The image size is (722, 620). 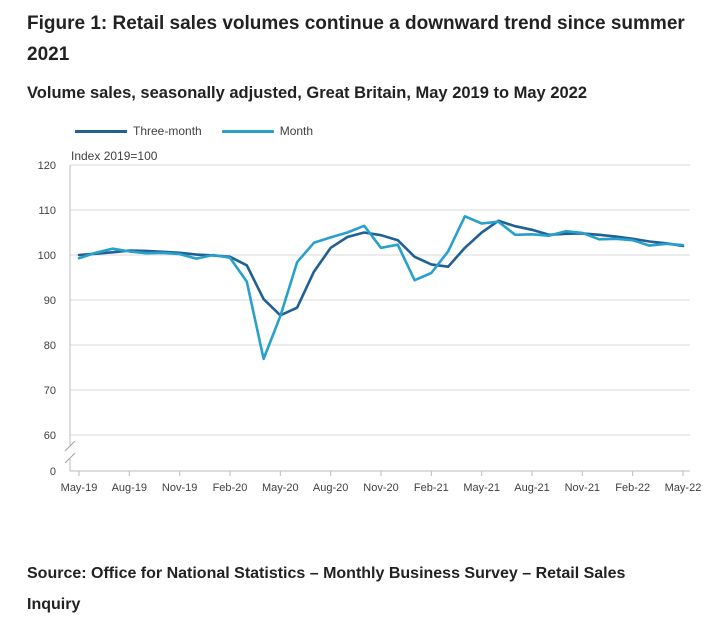 What do you see at coordinates (632, 488) in the screenshot?
I see `x-tick-label-Feb-22: Feb-22` at bounding box center [632, 488].